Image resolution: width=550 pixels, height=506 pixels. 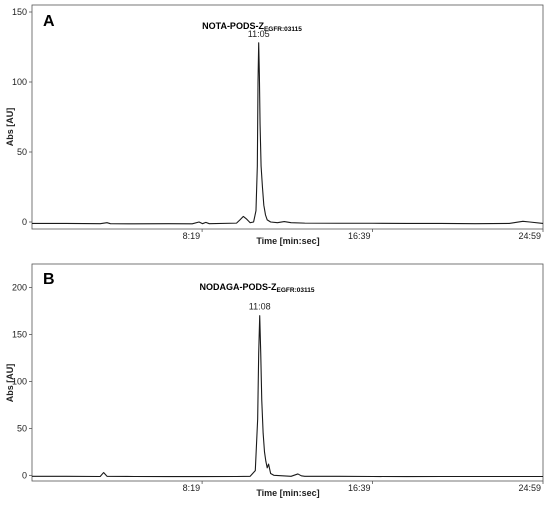 I want to click on chart-title: NOTA-PODS-ZEGFR:03115, so click(x=252, y=27).